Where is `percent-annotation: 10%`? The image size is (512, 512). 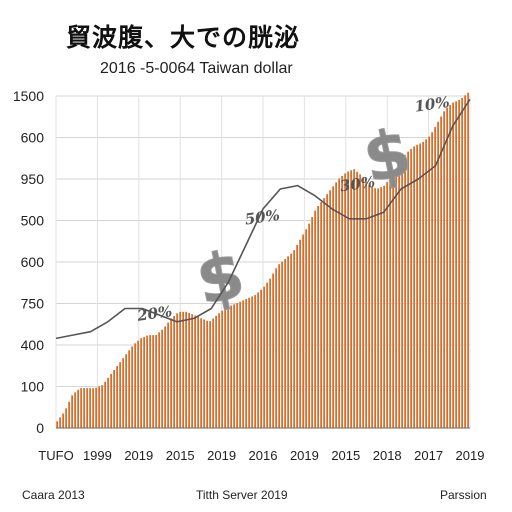
percent-annotation: 10% is located at coordinates (431, 104).